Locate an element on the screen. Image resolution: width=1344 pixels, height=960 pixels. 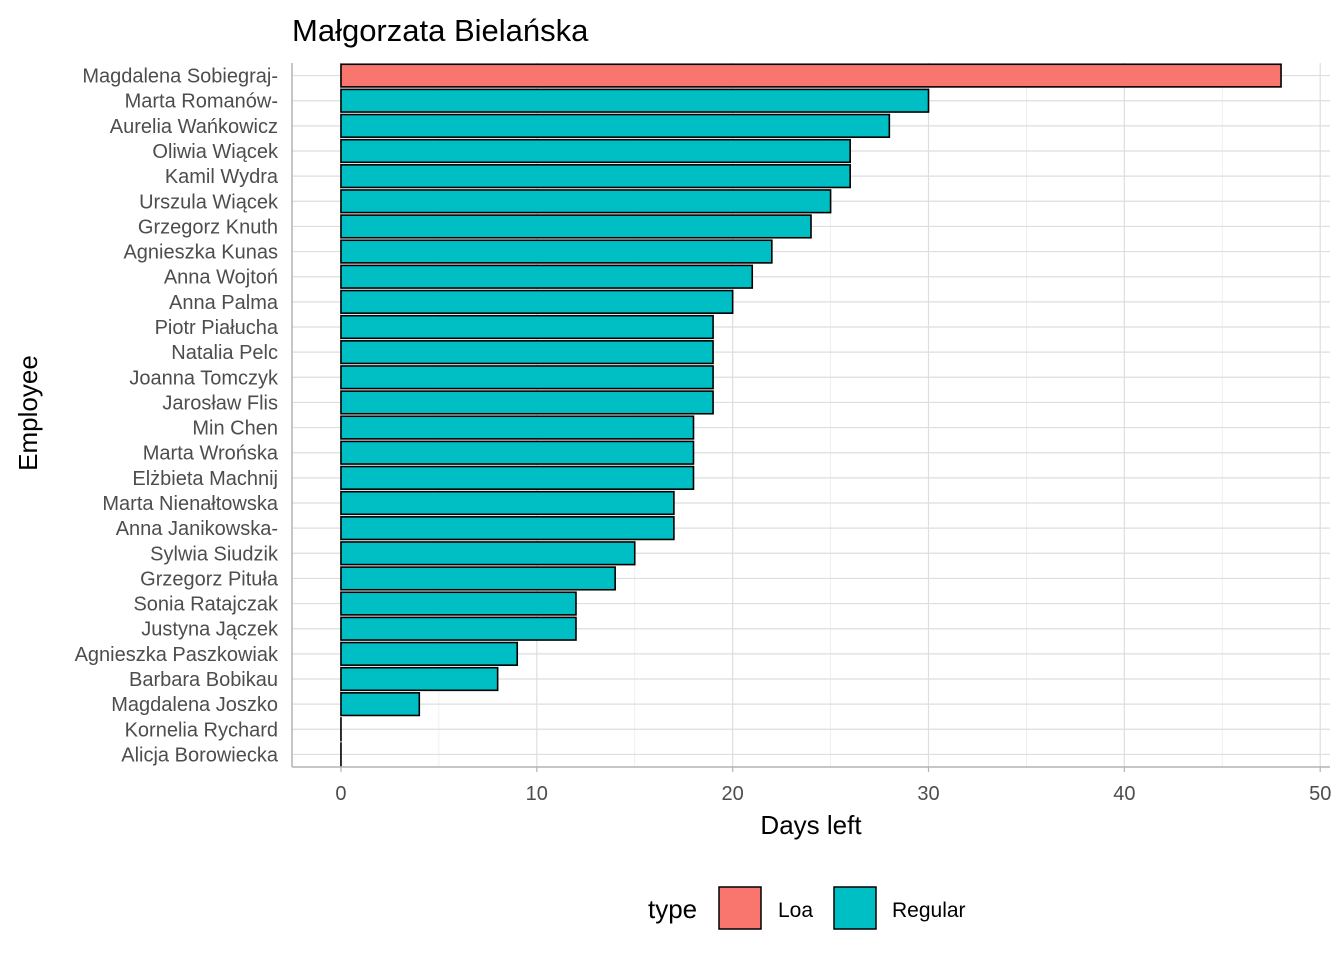
y-tick-label: Elżbieta Machnij is located at coordinates (205, 479).